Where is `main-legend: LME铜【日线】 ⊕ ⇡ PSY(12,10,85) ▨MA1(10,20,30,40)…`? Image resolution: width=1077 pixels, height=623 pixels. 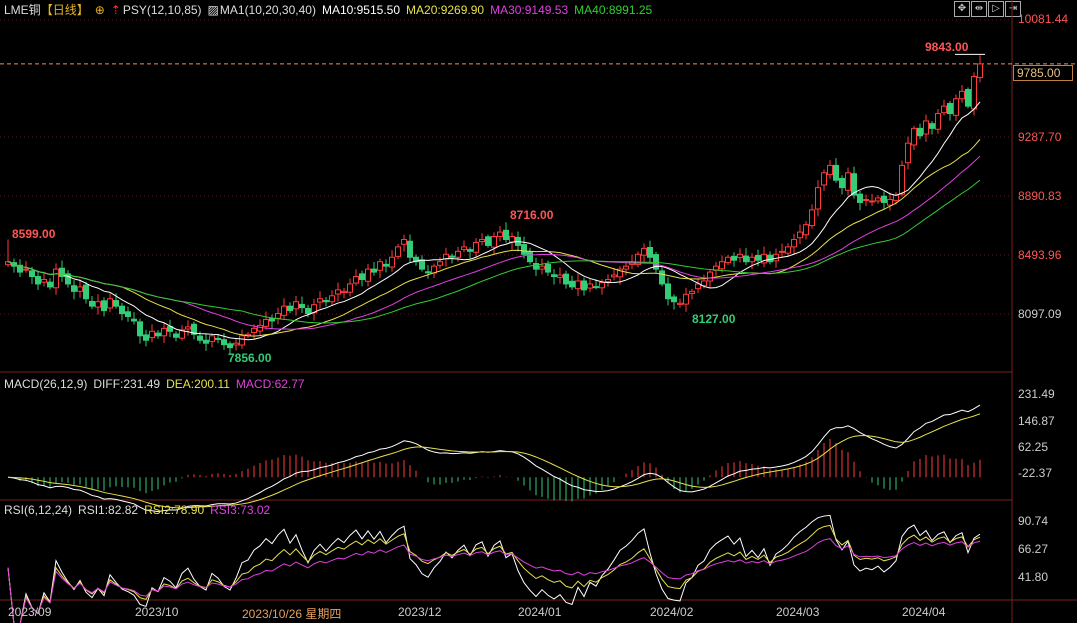
main-legend: LME铜【日线】 ⊕ ⇡ PSY(12,10,85) ▨MA1(10,20,30,40)… is located at coordinates (331, 9).